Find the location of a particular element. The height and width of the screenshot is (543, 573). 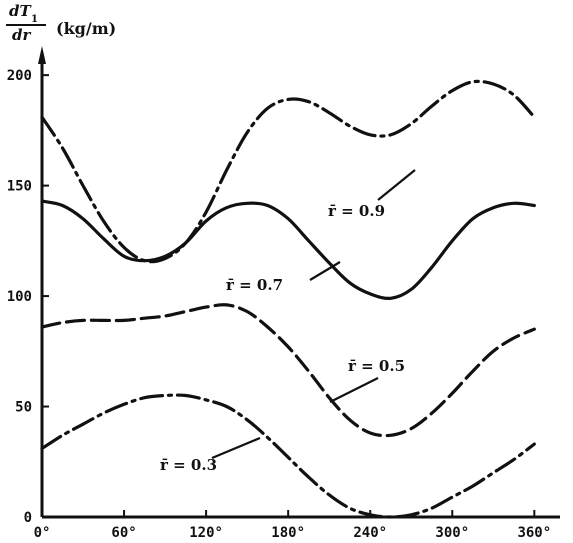

ylabel-denominator: dr is located at coordinates (21, 35).